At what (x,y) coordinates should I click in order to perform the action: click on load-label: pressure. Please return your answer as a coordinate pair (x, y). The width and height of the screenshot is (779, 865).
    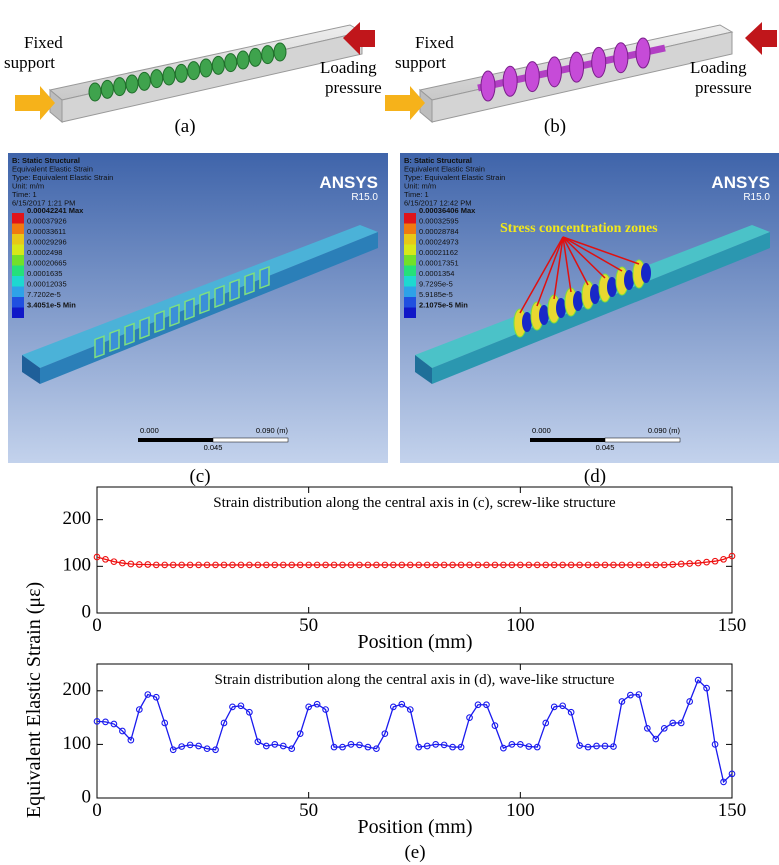
    Looking at the image, I should click on (353, 87).